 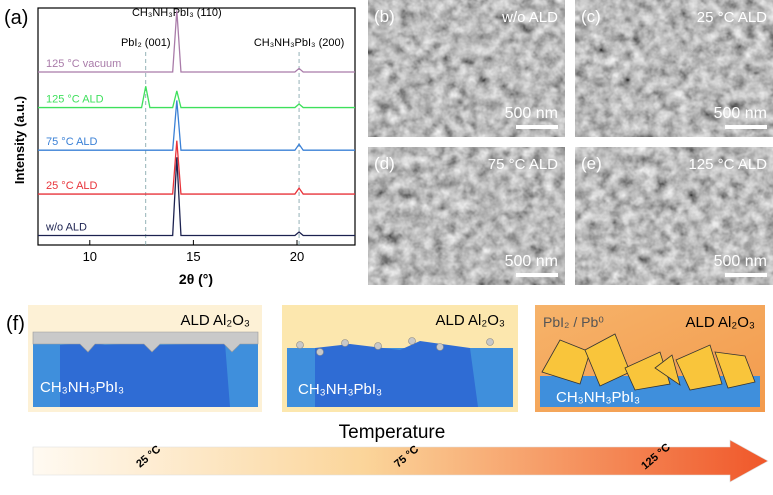 I want to click on legend-label: w/o ALD, so click(x=66, y=228).